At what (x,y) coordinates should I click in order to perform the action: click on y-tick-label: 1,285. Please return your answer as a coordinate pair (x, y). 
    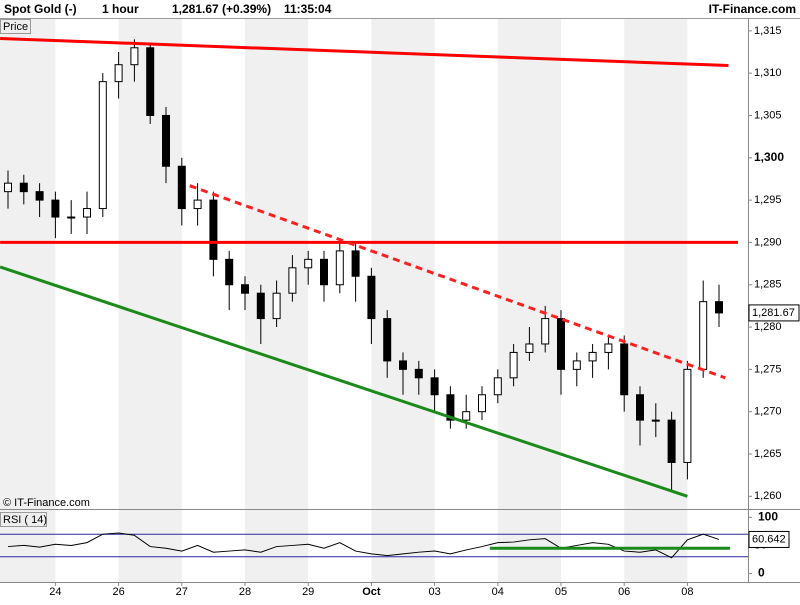
    Looking at the image, I should click on (768, 285).